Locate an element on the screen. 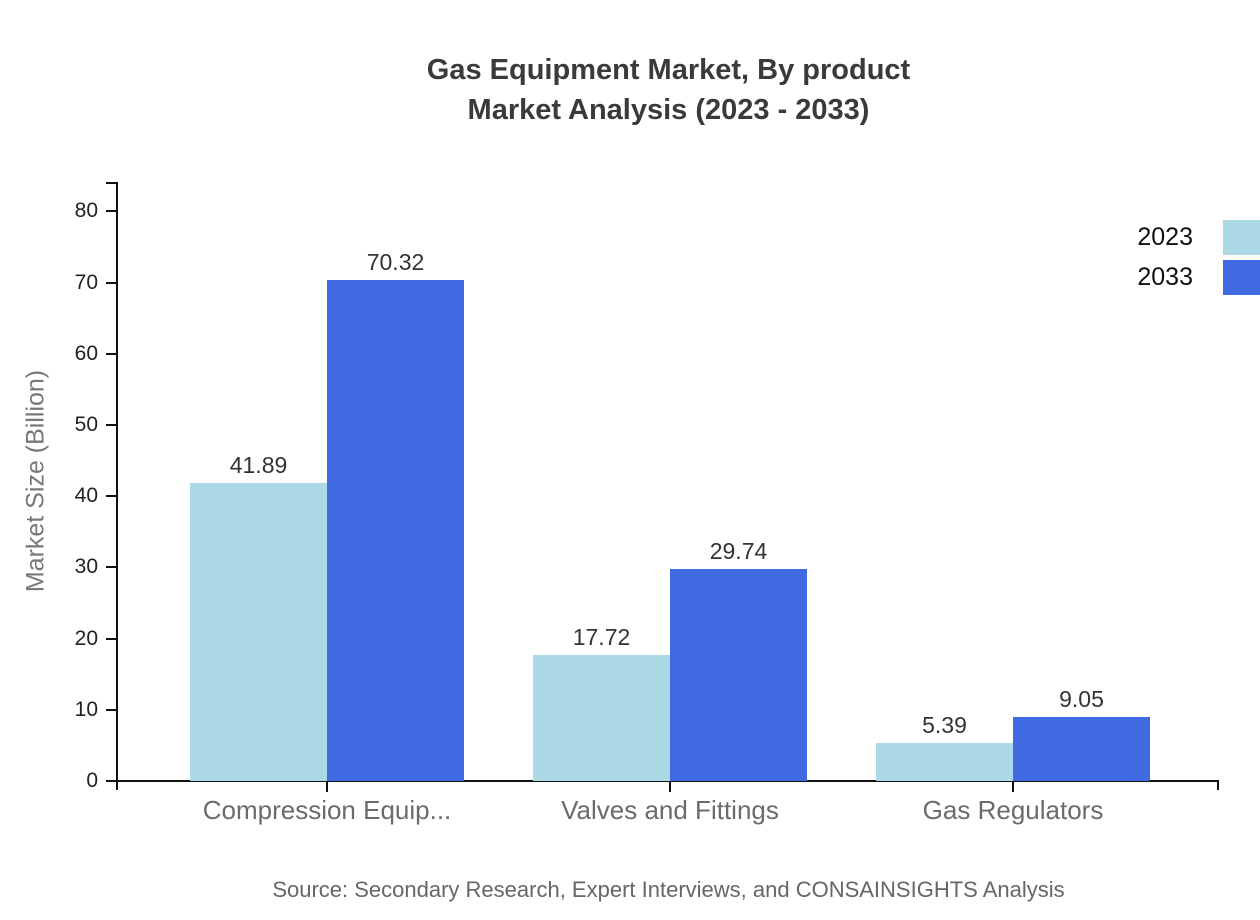 This screenshot has width=1260, height=920. chart-title-line1: Gas Equipment Market, By product is located at coordinates (668, 70).